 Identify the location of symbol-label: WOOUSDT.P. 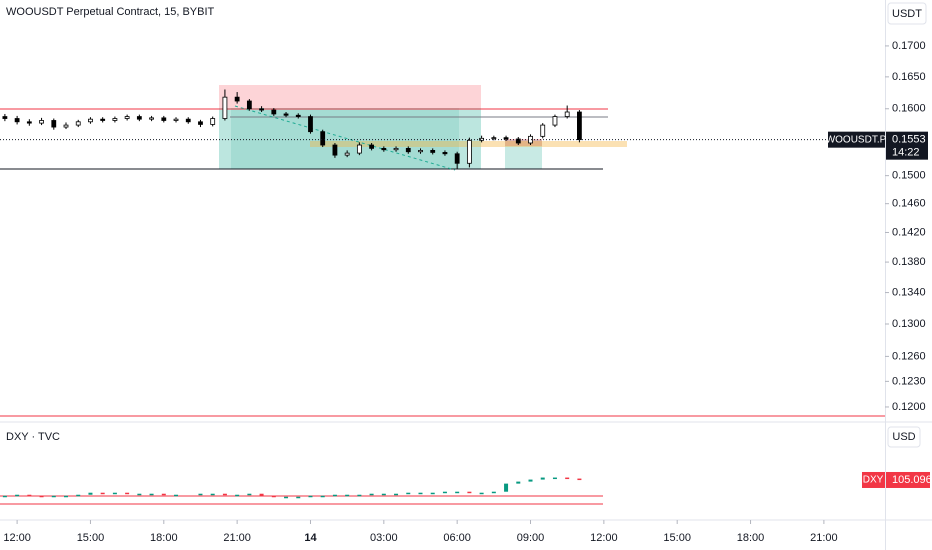
(856, 139).